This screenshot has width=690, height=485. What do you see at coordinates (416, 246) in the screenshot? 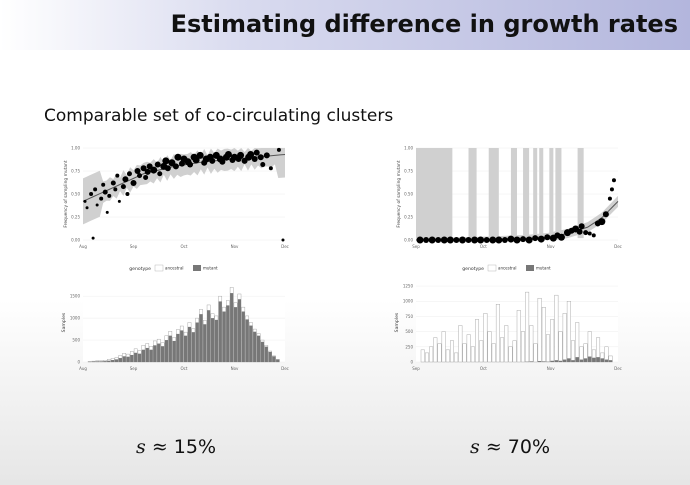
I see `right-scatter-xtick-label: Sep` at bounding box center [416, 246].